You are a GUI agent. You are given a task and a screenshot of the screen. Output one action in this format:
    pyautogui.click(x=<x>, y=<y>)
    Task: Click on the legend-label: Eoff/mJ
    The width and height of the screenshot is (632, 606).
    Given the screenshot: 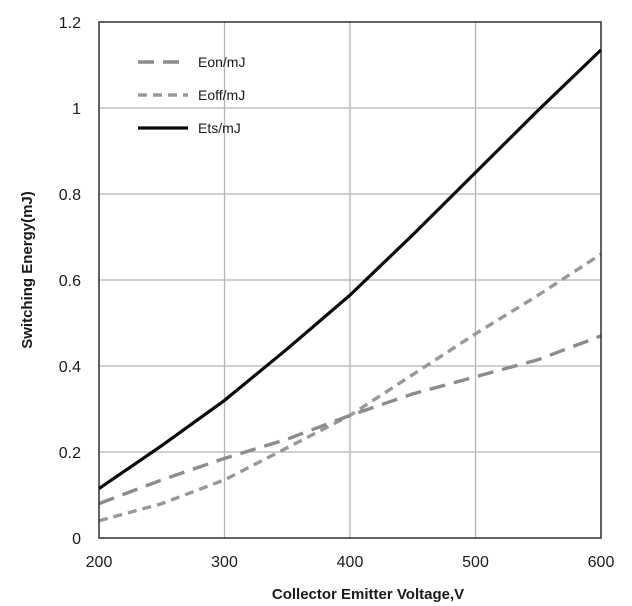 What is the action you would take?
    pyautogui.click(x=221, y=95)
    